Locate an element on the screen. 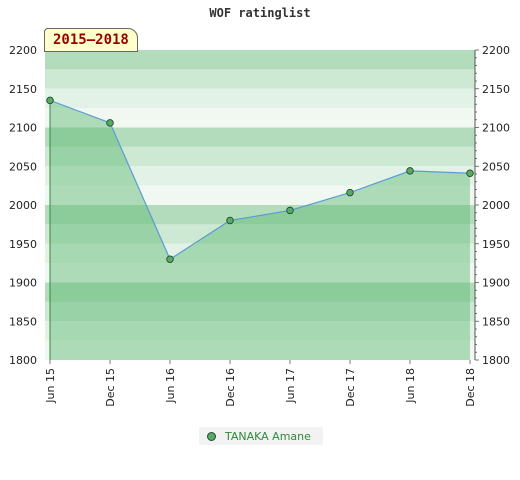 The image size is (520, 480). y-tick-label-right: 2200 is located at coordinates (496, 50).